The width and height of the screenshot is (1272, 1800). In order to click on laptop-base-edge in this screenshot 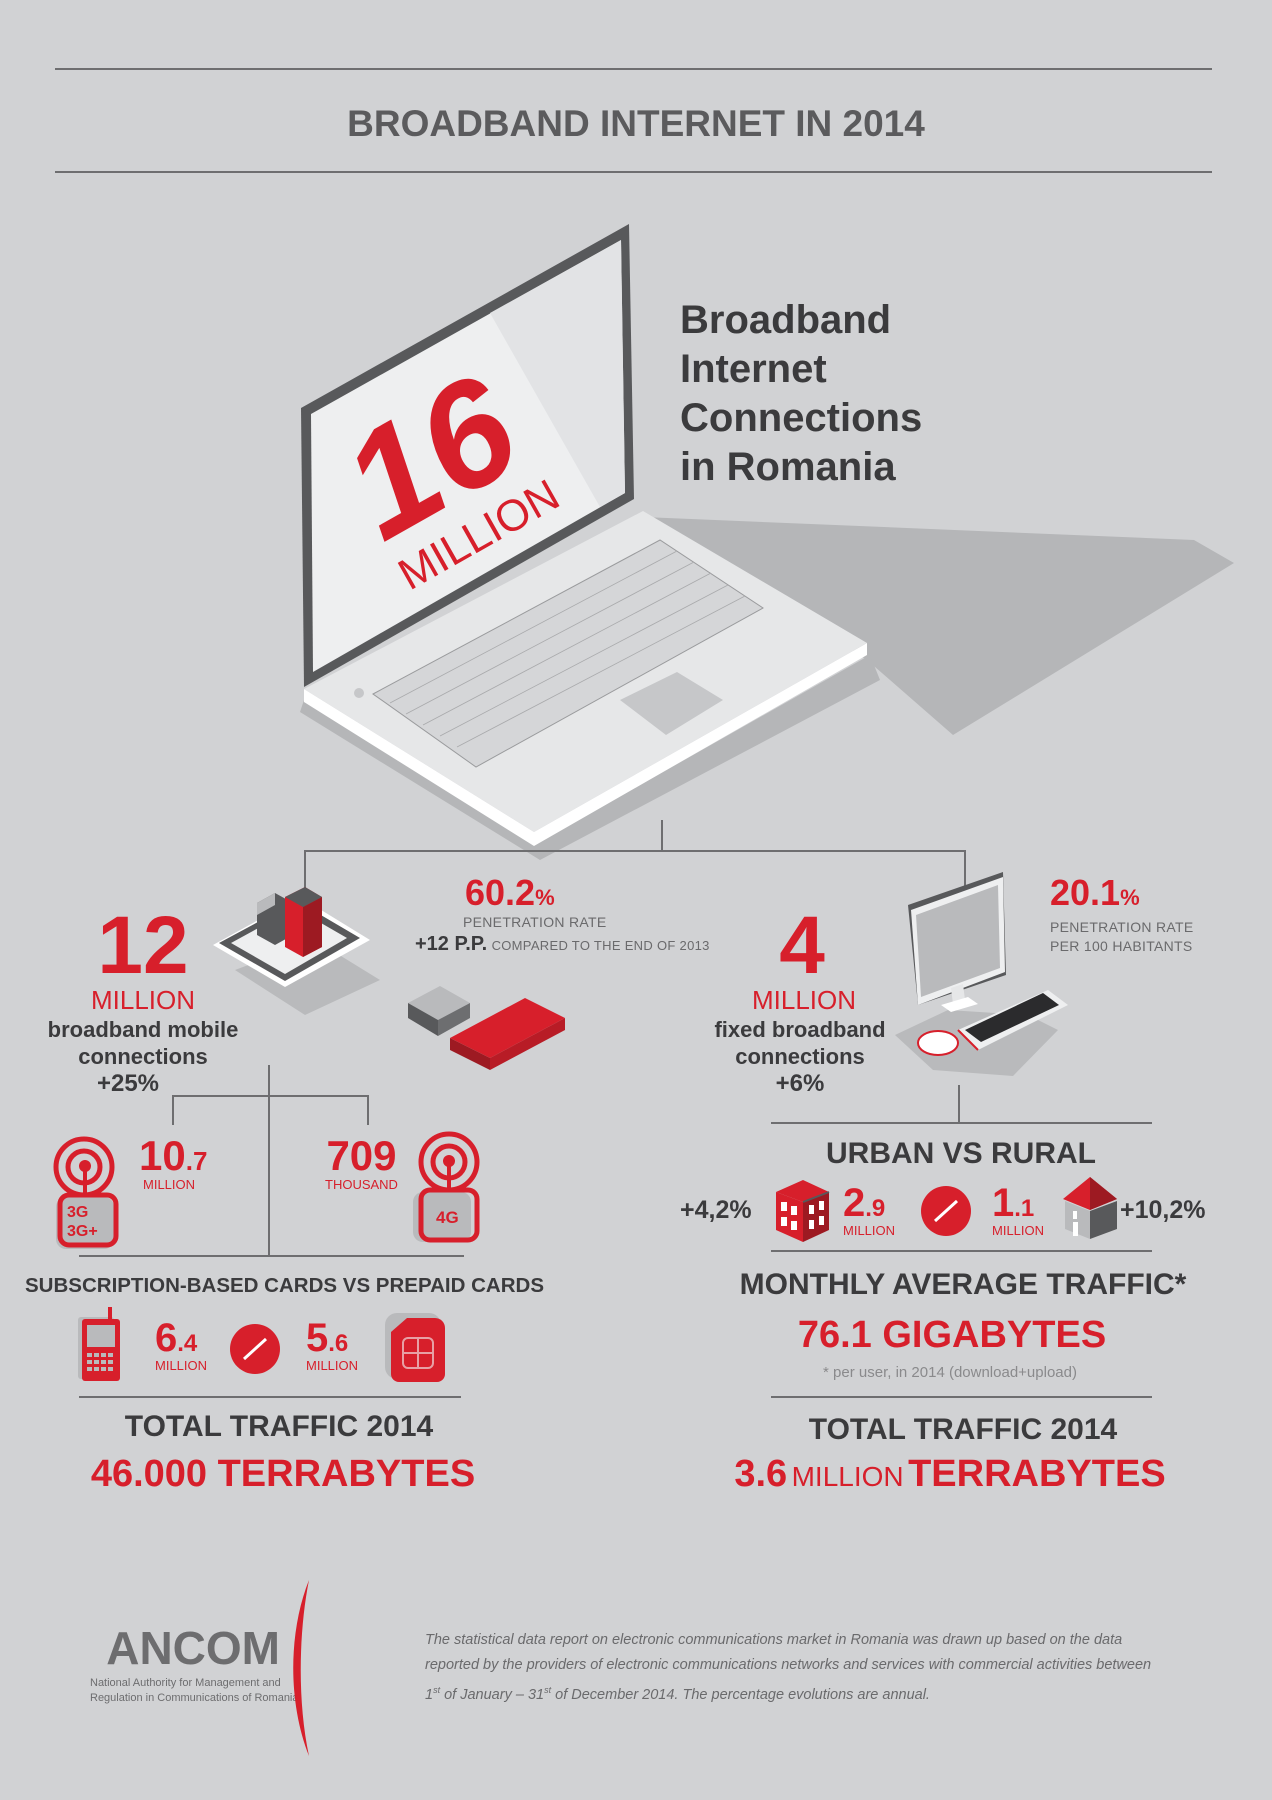, I will do `click(585, 744)`.